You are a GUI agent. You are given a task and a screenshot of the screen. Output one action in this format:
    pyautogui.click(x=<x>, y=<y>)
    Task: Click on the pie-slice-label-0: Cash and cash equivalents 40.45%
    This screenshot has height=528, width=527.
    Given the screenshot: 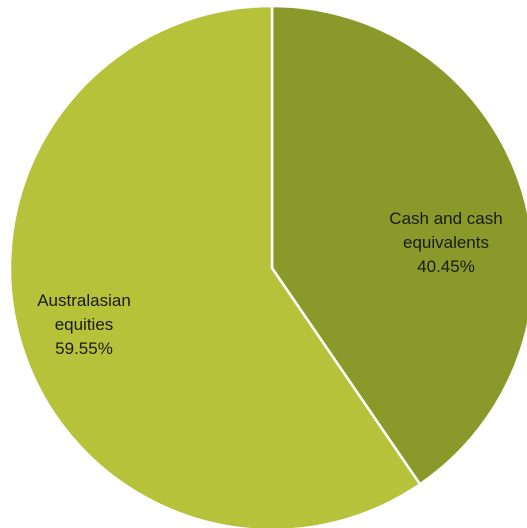 What is the action you would take?
    pyautogui.click(x=445, y=242)
    